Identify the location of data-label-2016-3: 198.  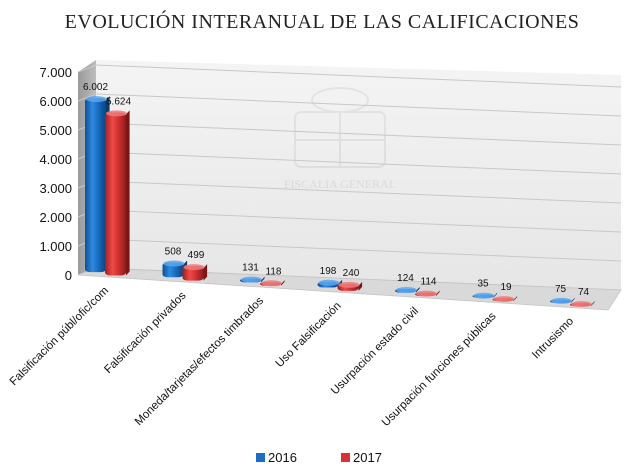
(328, 271).